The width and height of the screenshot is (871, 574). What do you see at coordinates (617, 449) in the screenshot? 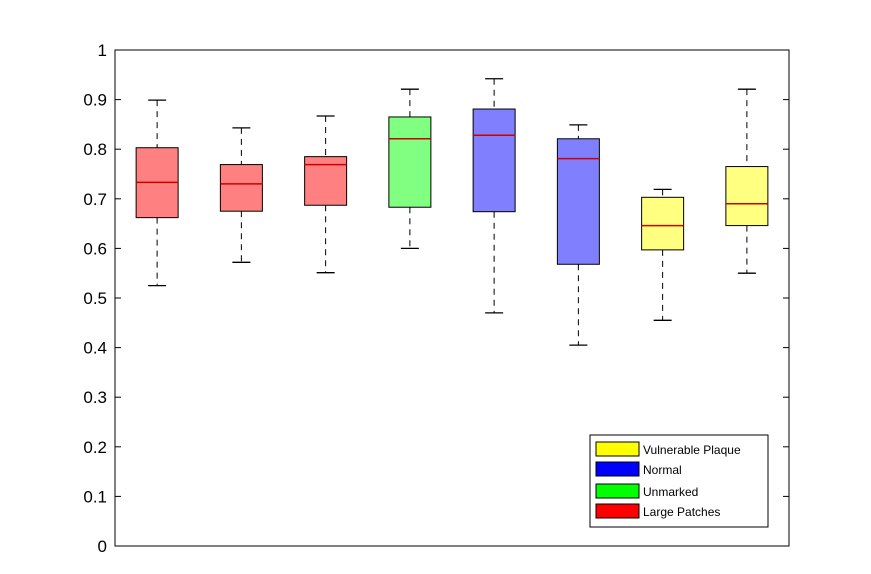
I see `legend-swatch-vulnerable-plaque` at bounding box center [617, 449].